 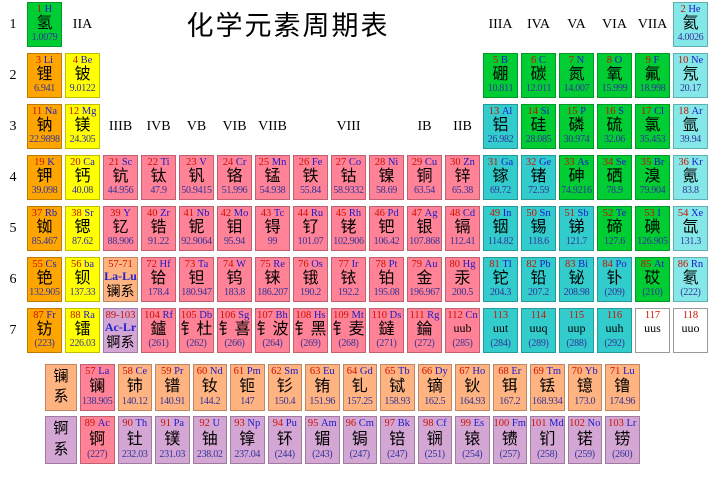 I want to click on element-cell-89-103: 89-103 Ac-Lr 锕系, so click(x=120, y=330).